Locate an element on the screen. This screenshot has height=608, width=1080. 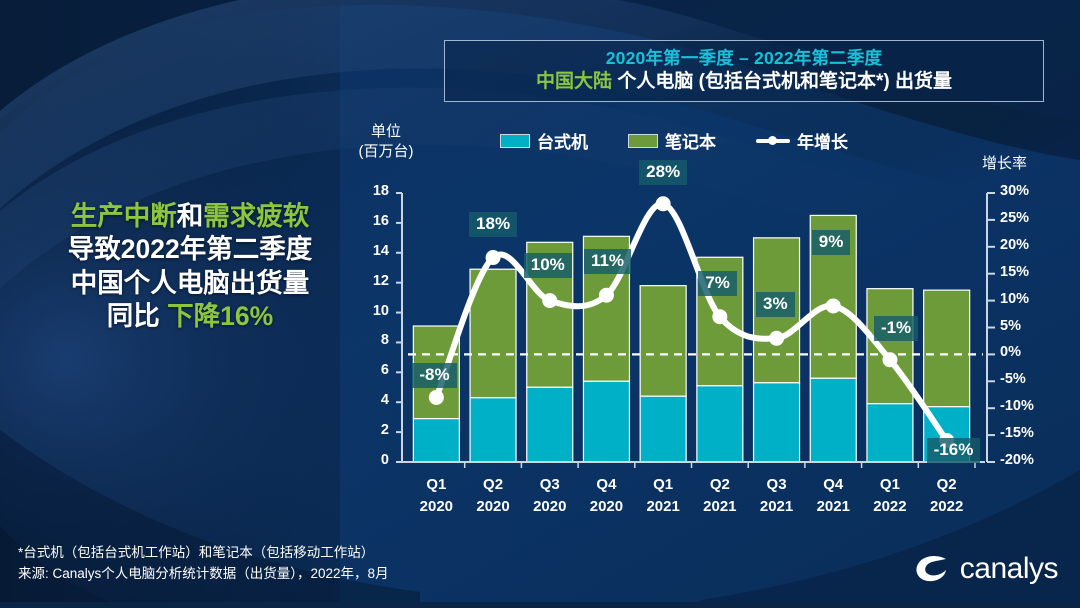
chart-legend: 台式机 笔记本 年增长 is located at coordinates (674, 140).